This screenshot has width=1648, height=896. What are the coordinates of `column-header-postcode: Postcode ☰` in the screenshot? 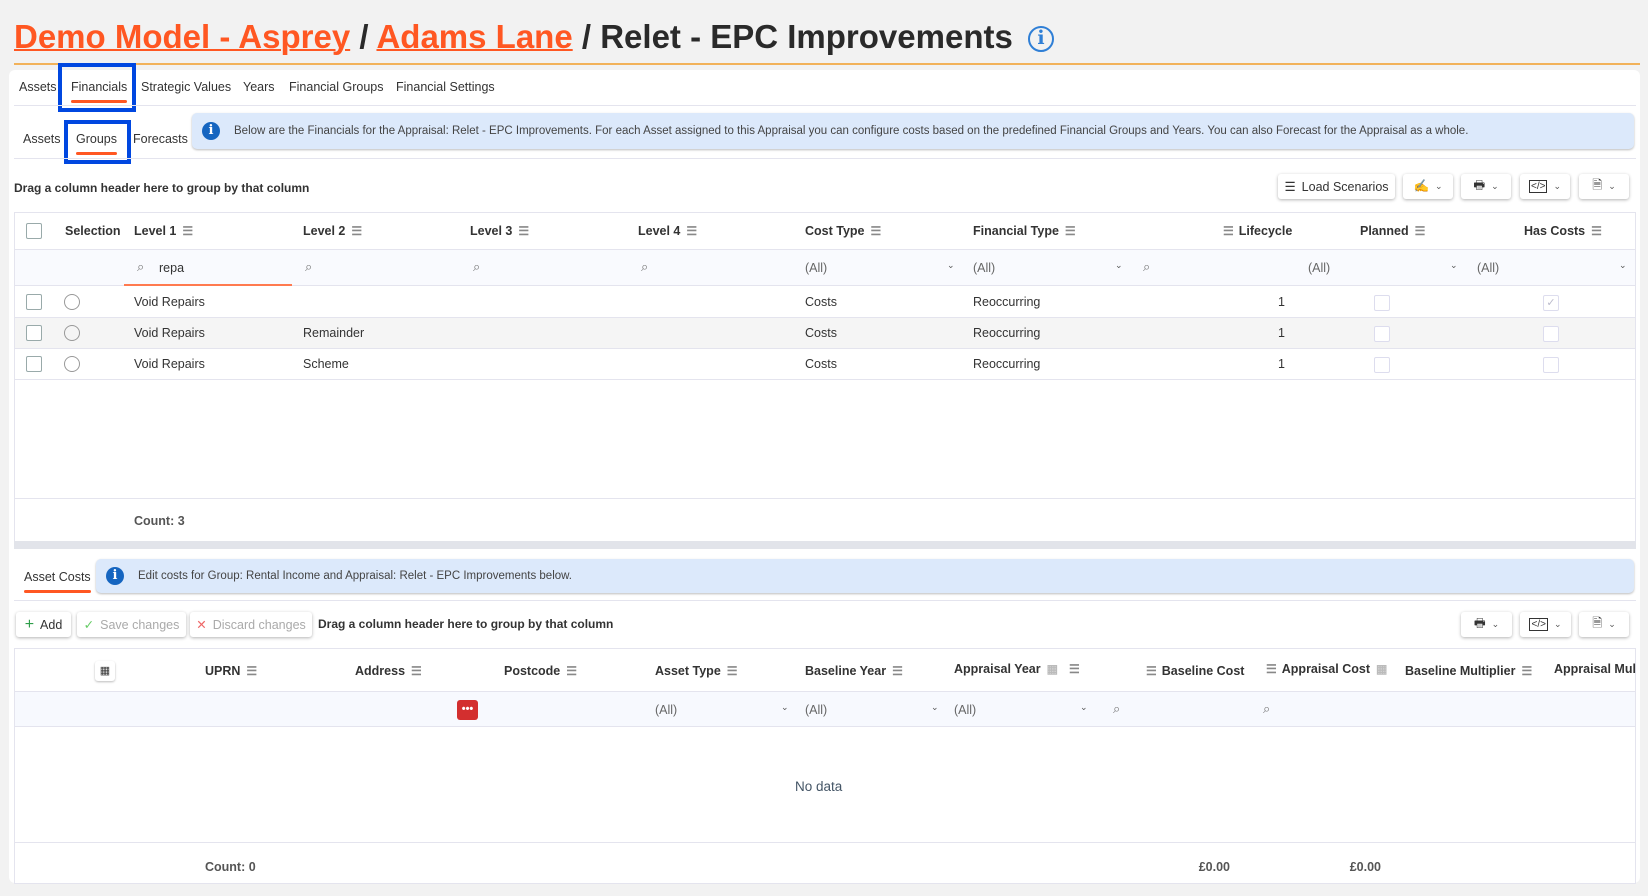 It's located at (540, 671).